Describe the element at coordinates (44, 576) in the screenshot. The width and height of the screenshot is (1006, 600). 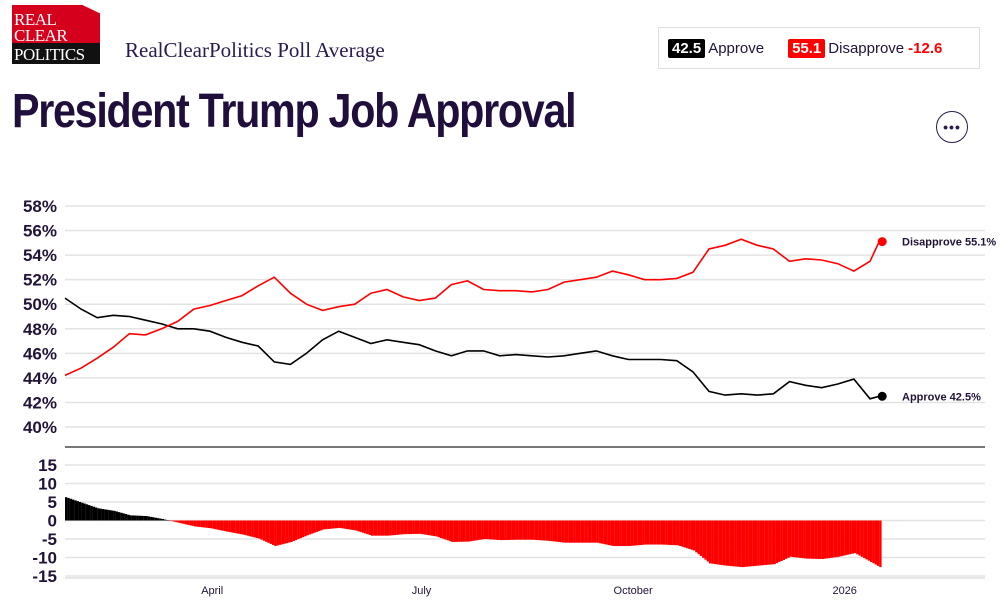
I see `y-tick-label: -15` at that location.